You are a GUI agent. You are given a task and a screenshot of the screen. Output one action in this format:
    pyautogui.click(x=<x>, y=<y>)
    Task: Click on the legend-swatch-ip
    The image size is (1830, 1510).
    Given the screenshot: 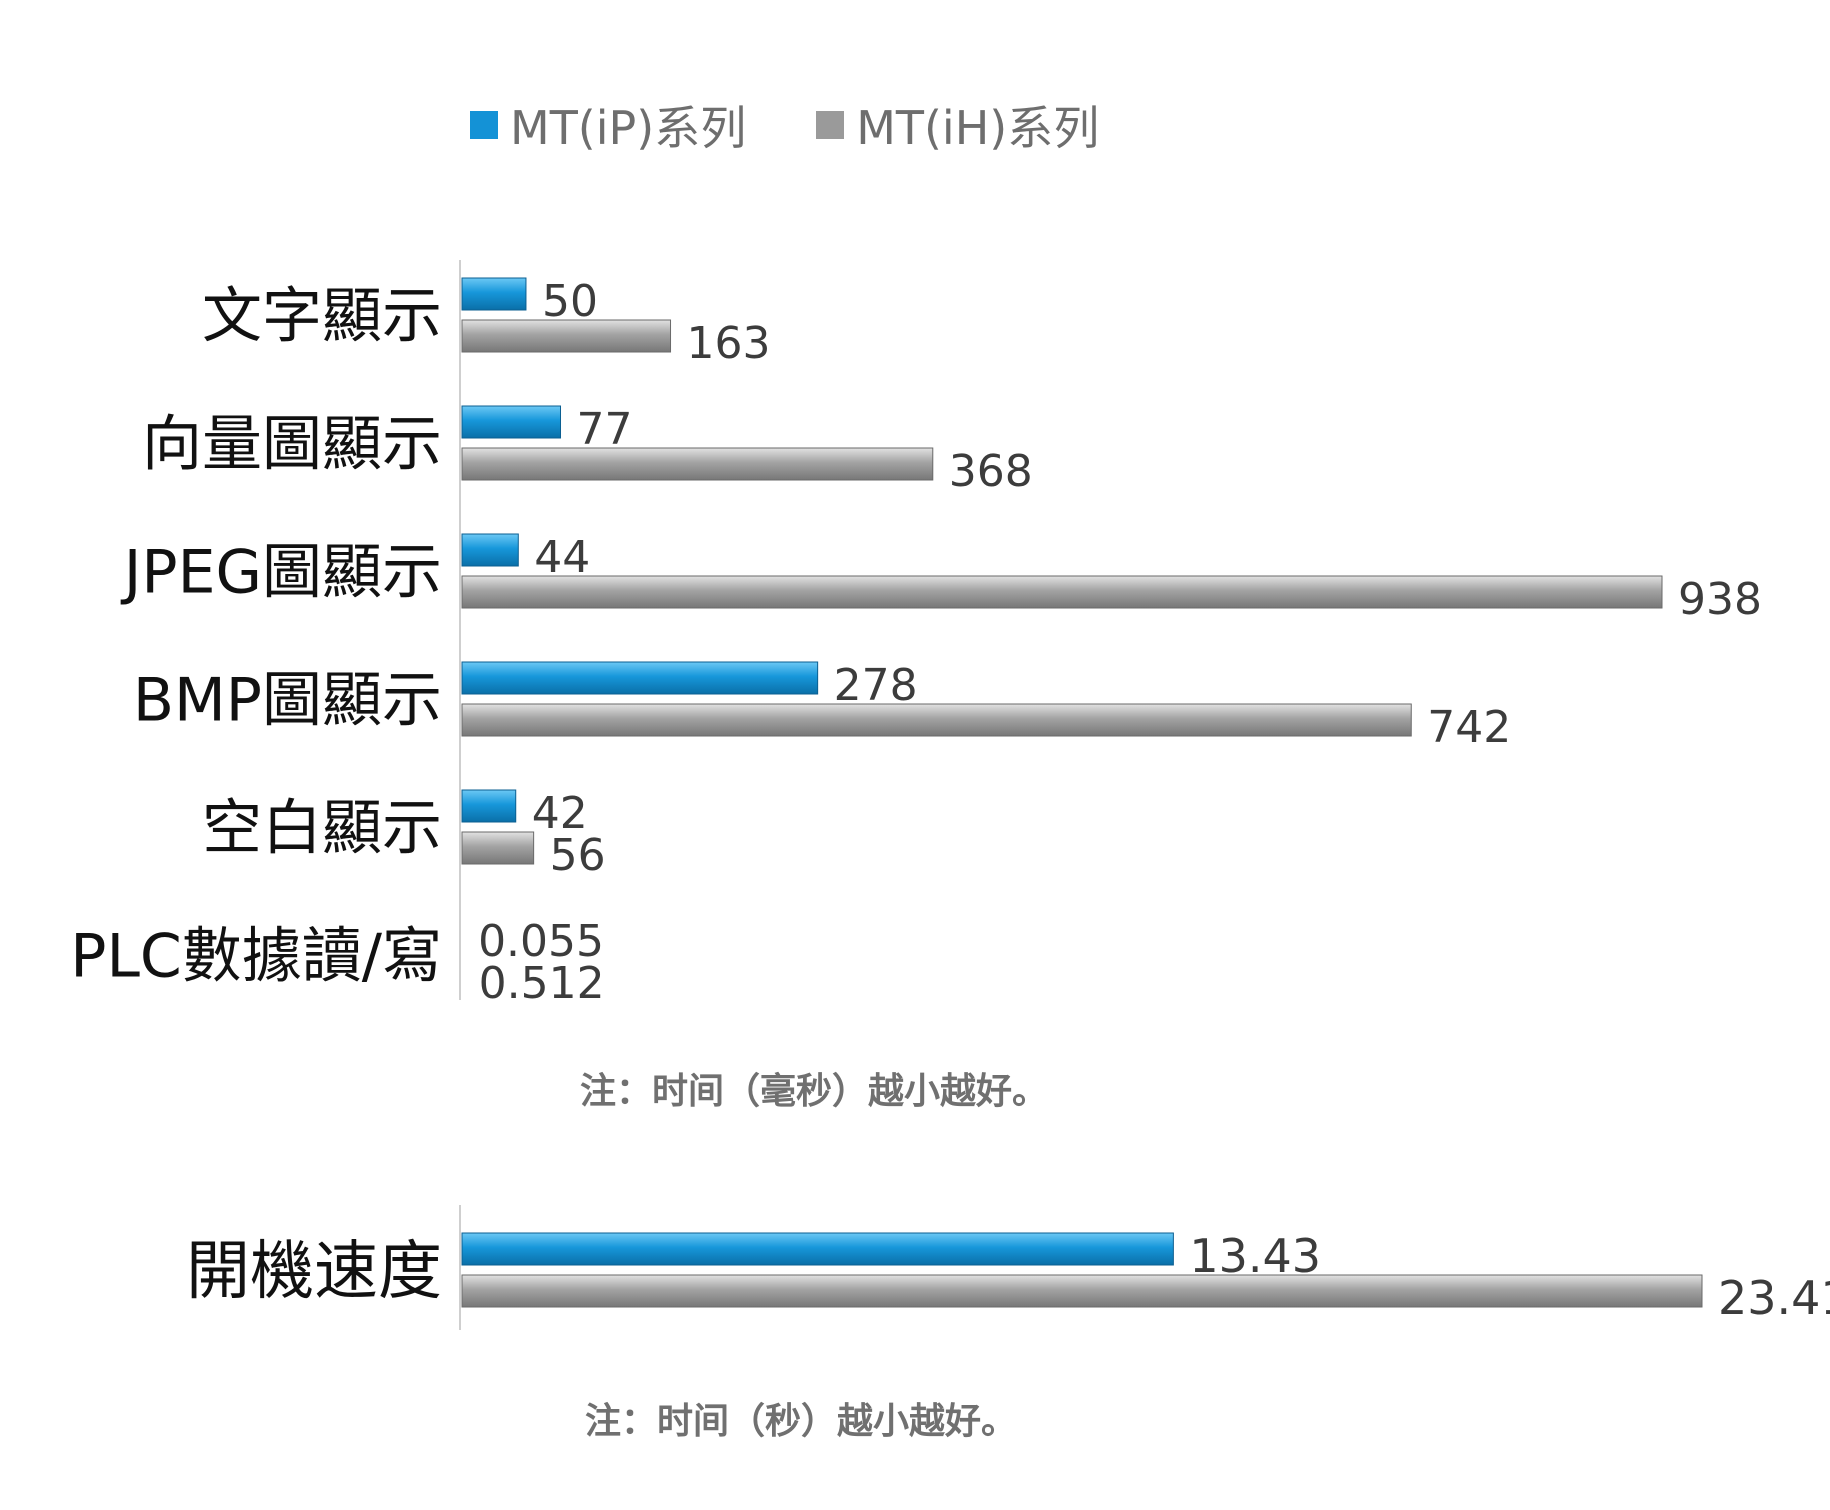 What is the action you would take?
    pyautogui.click(x=484, y=125)
    